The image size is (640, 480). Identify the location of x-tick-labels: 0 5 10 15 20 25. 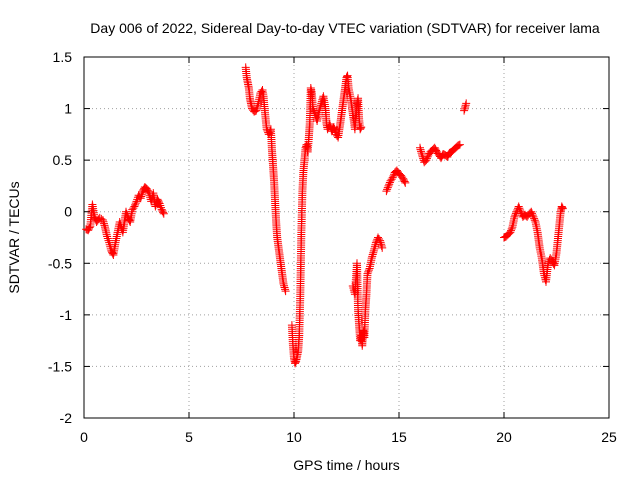
(348, 437).